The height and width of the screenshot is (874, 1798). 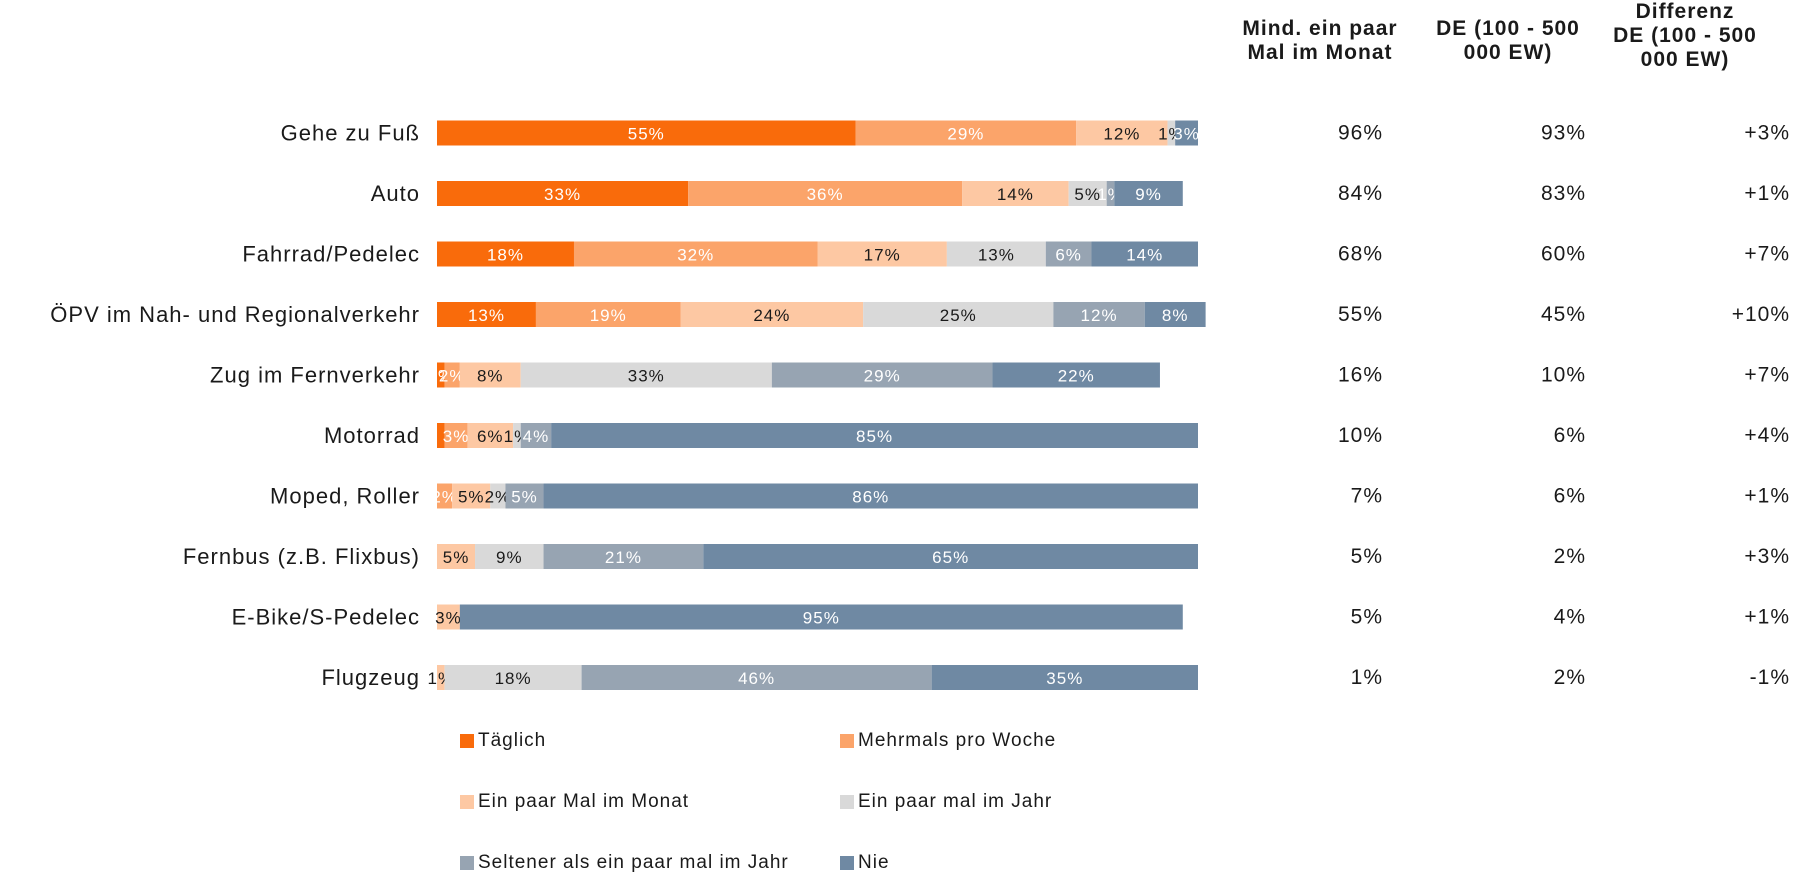 What do you see at coordinates (1563, 375) in the screenshot?
I see `column-value-de: 10%` at bounding box center [1563, 375].